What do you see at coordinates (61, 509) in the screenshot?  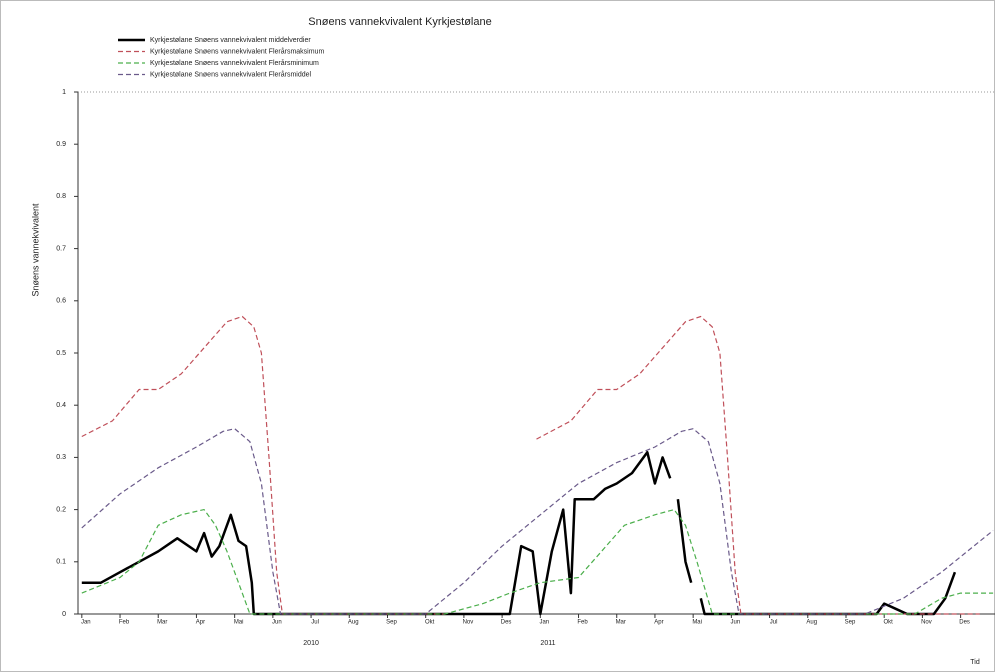 I see `y-tick-label: 0.2` at bounding box center [61, 509].